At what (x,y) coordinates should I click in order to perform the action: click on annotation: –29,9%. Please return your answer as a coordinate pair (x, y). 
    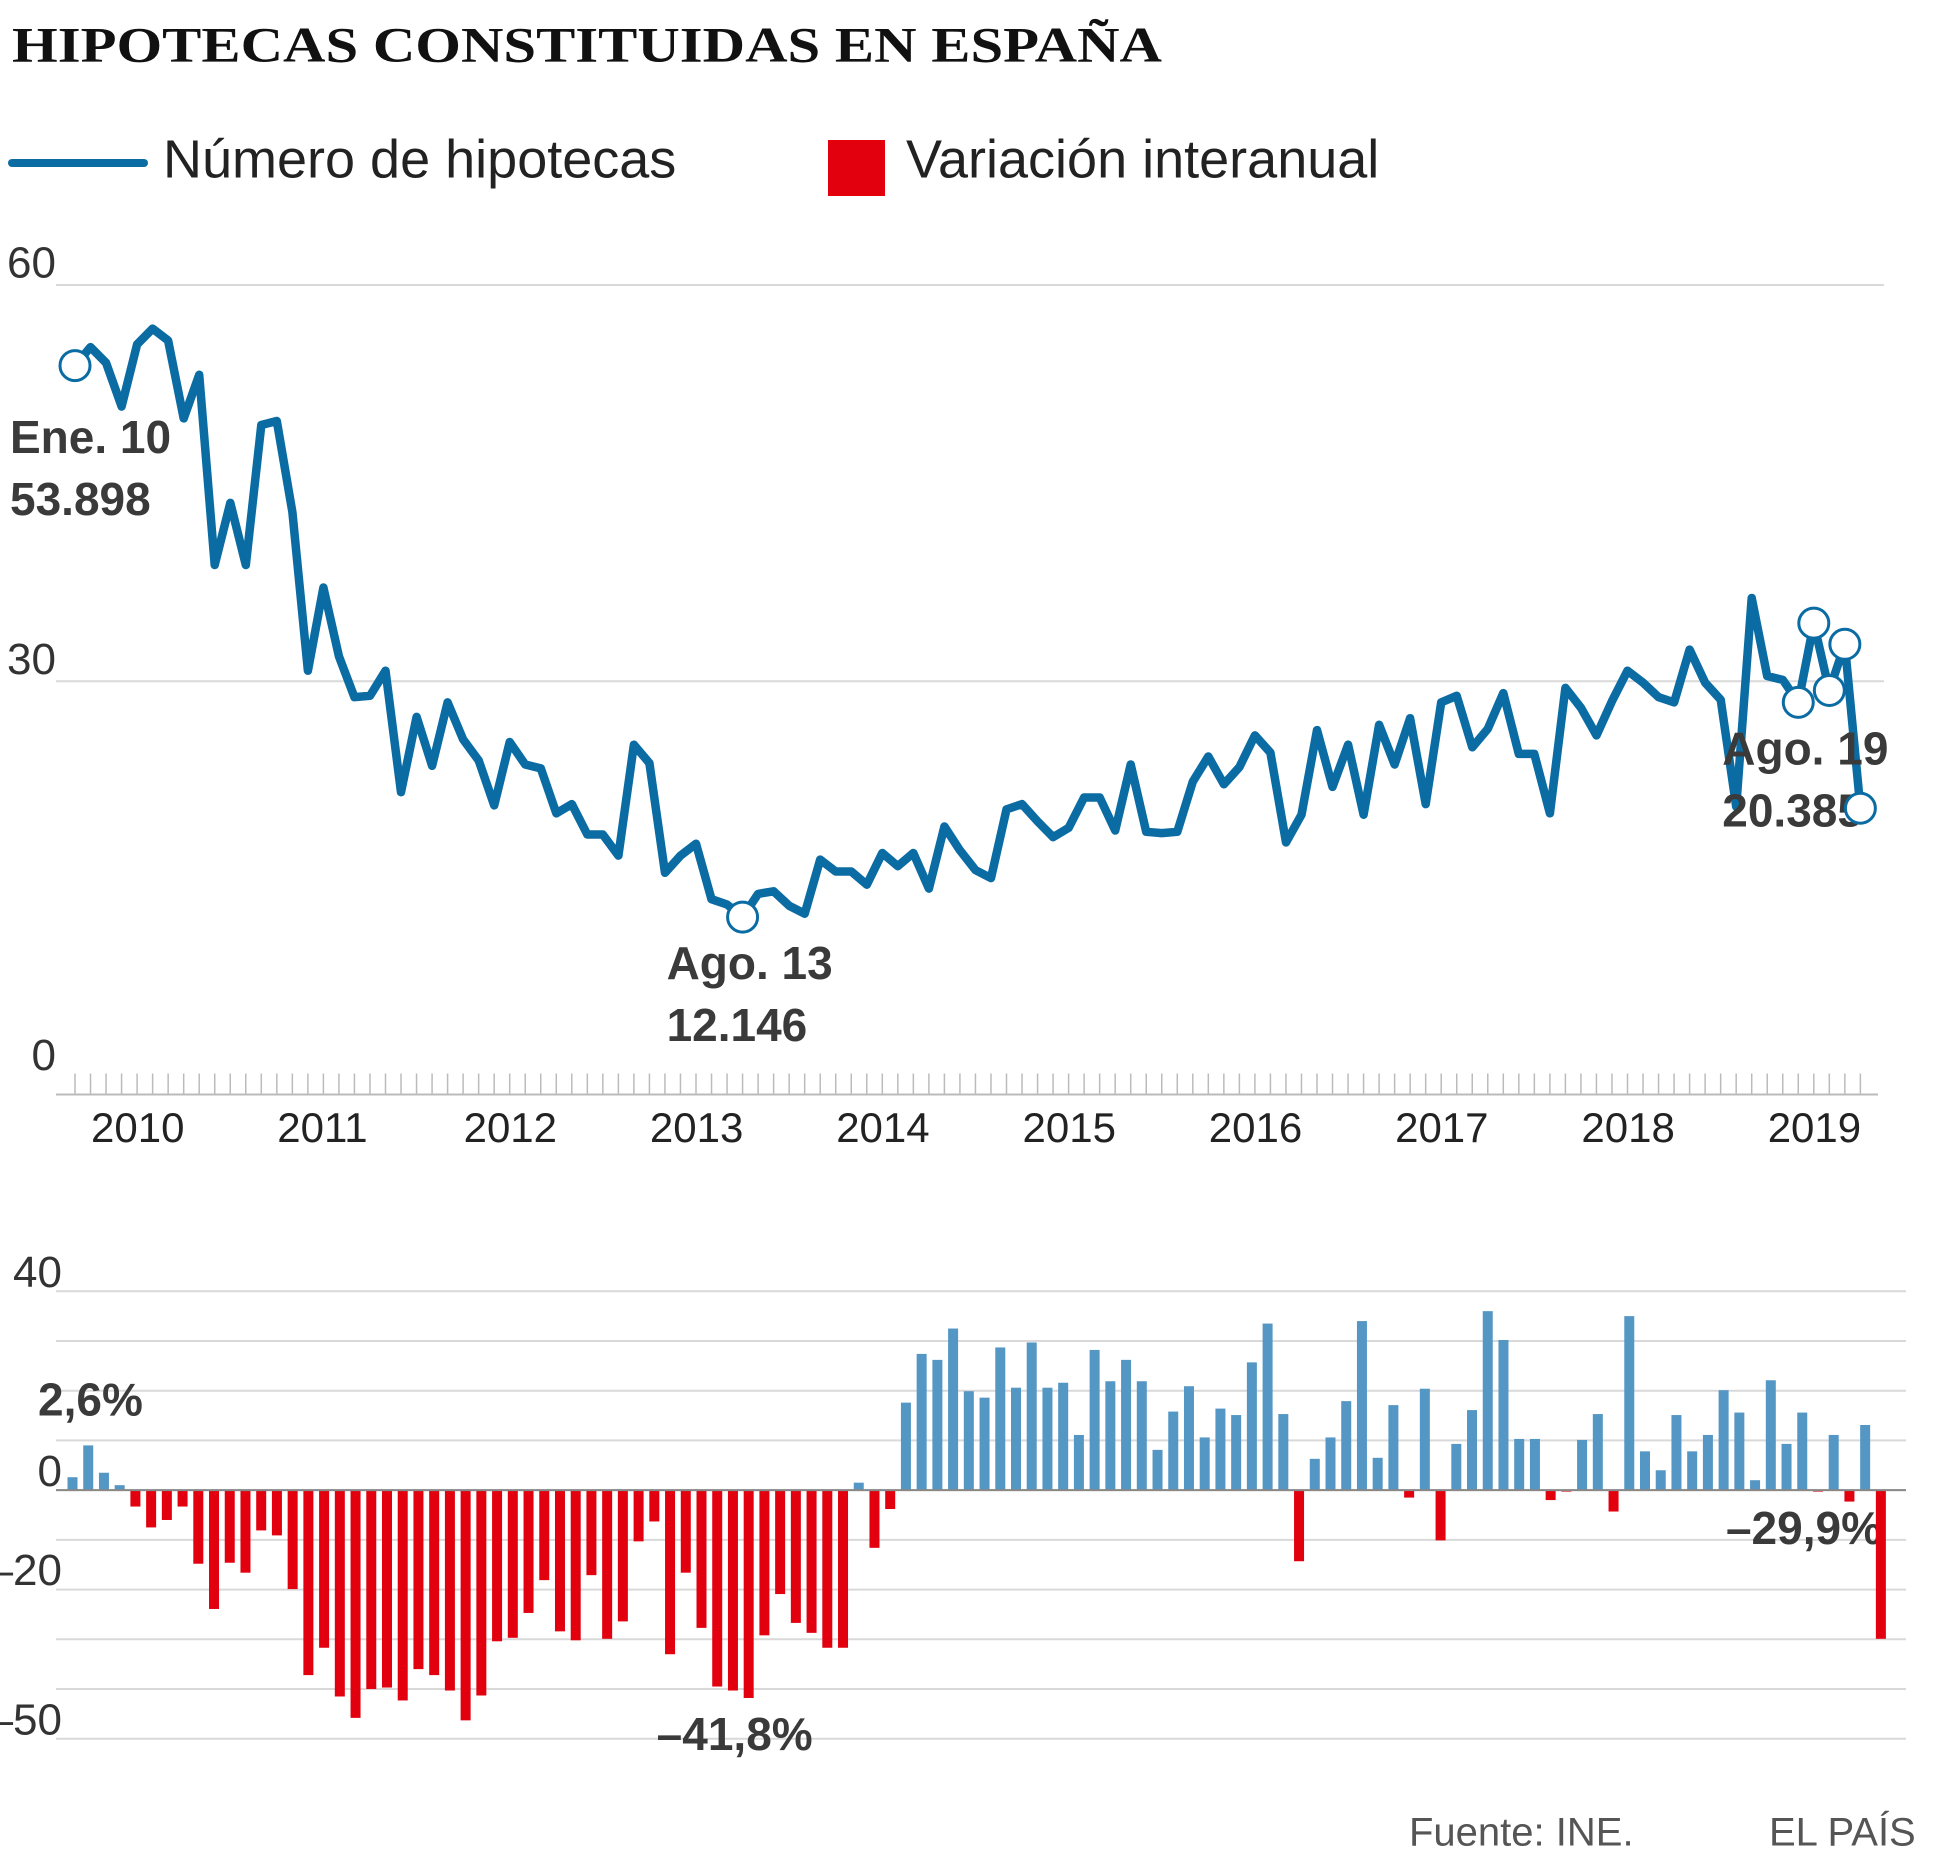
    Looking at the image, I should click on (1804, 1528).